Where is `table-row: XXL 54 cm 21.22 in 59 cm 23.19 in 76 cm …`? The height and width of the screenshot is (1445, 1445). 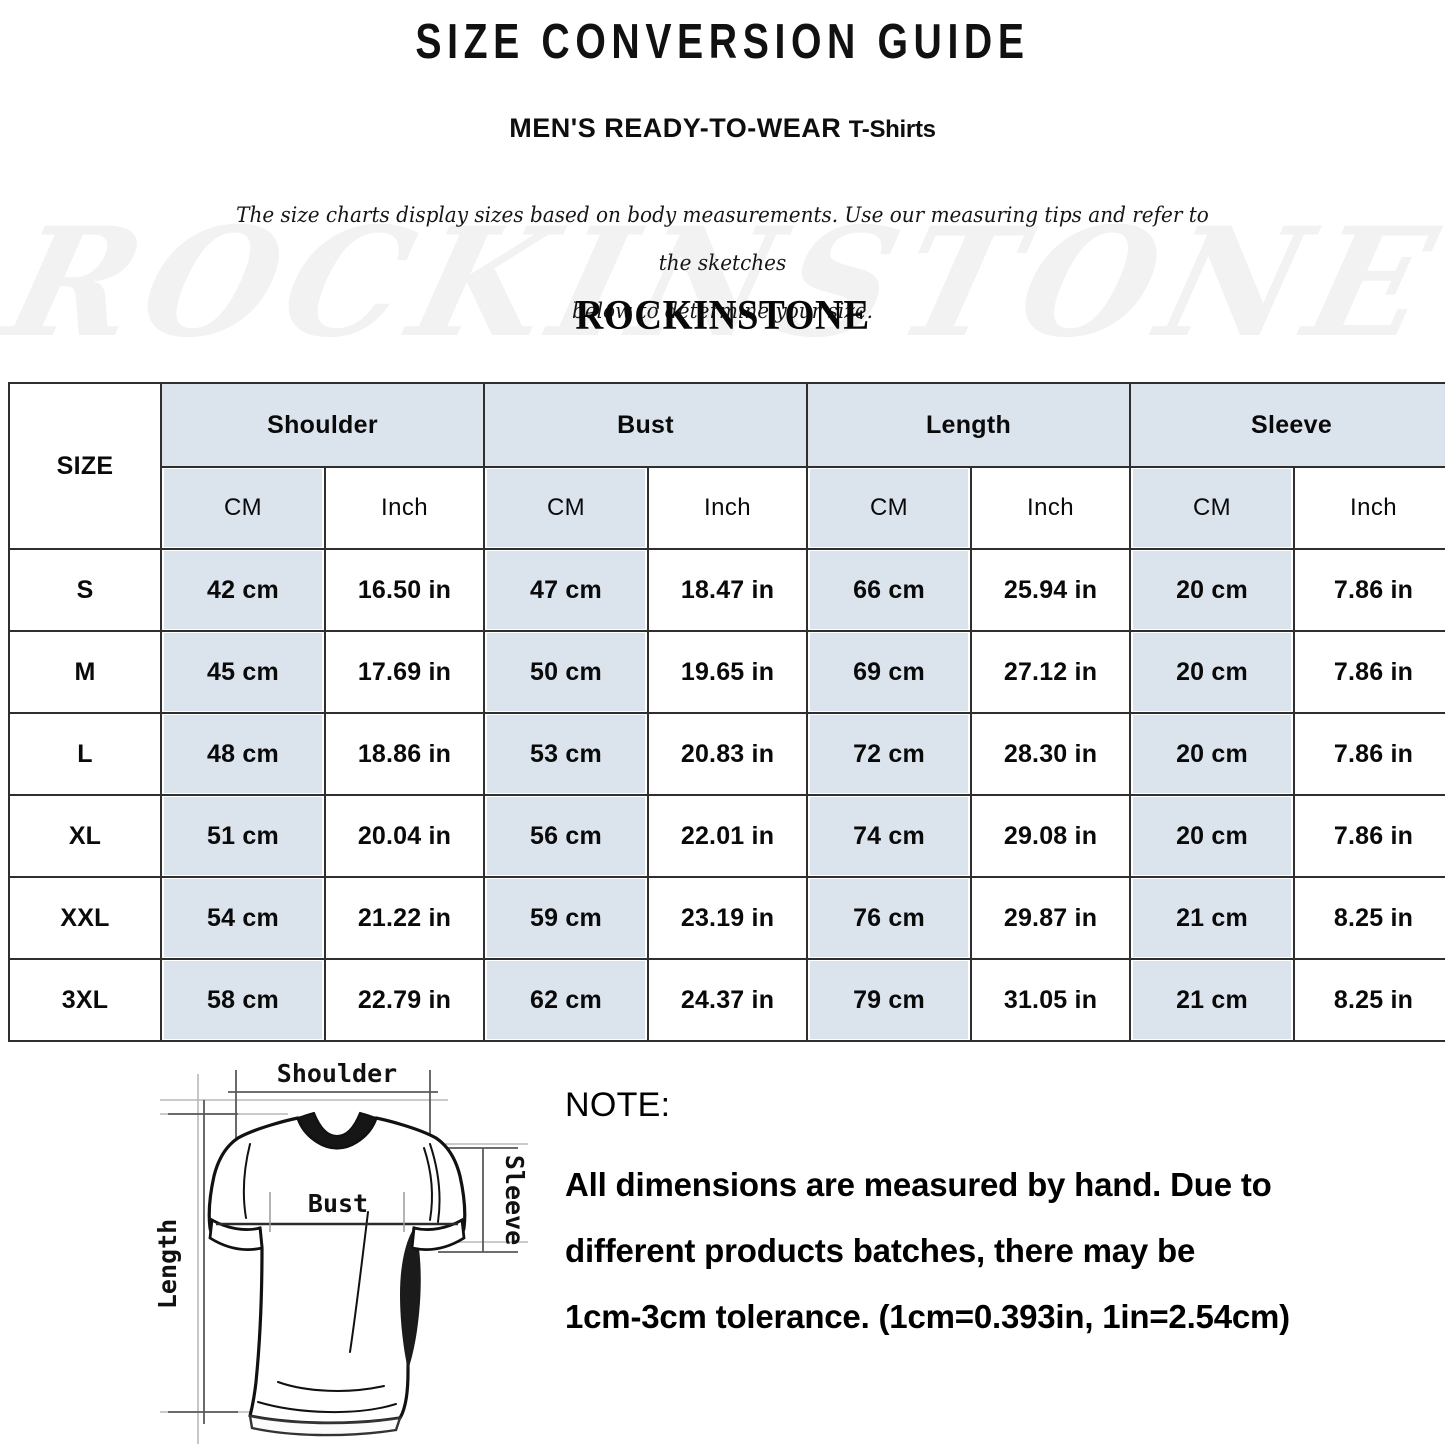
table-row: XXL 54 cm 21.22 in 59 cm 23.19 in 76 cm … is located at coordinates (726, 918).